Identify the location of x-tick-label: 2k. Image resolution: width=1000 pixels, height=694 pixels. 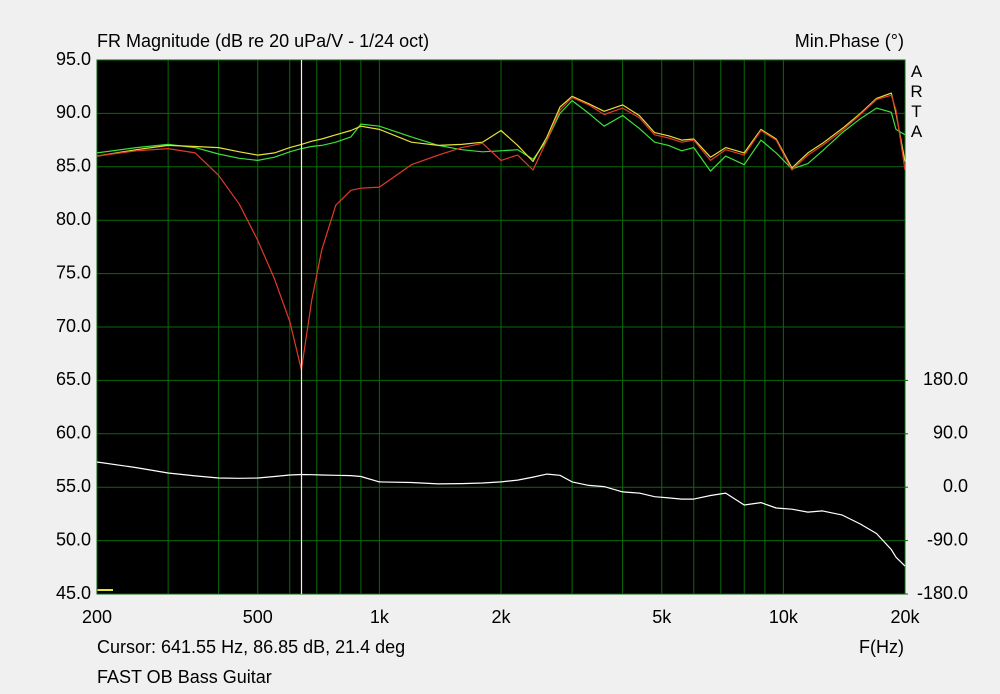
(501, 617).